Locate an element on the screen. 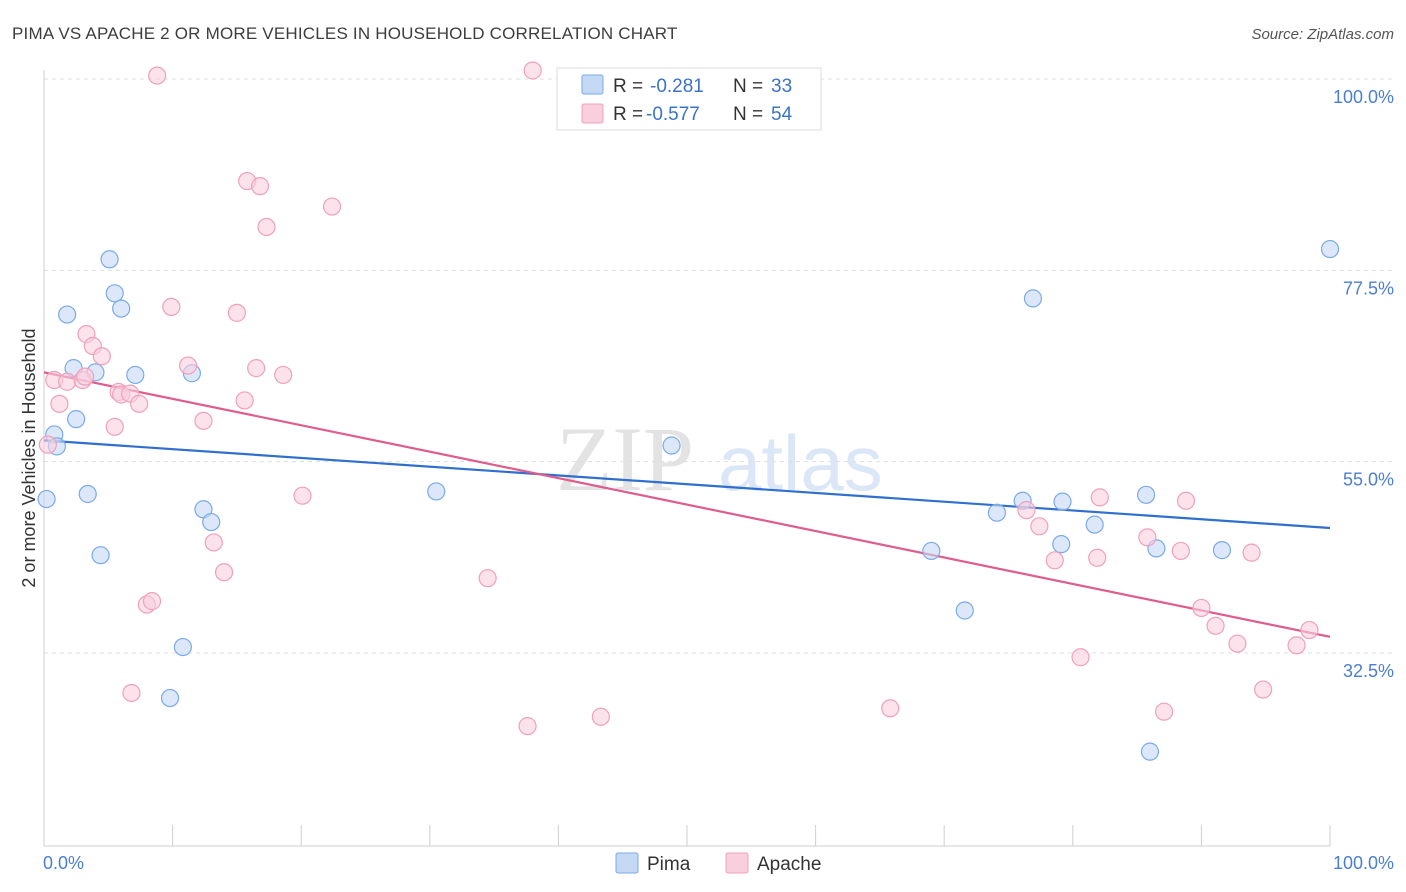 The height and width of the screenshot is (892, 1406). y-tick-label-2: 55.0% is located at coordinates (1368, 480).